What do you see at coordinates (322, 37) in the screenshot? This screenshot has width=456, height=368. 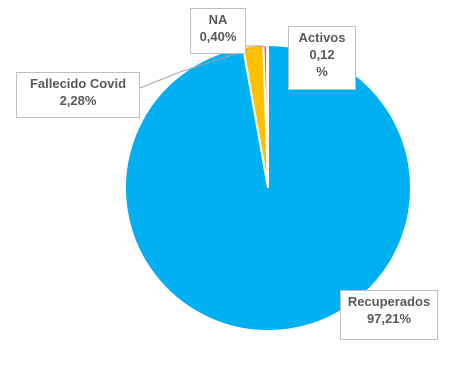 I see `data-label-activos-name: Activos` at bounding box center [322, 37].